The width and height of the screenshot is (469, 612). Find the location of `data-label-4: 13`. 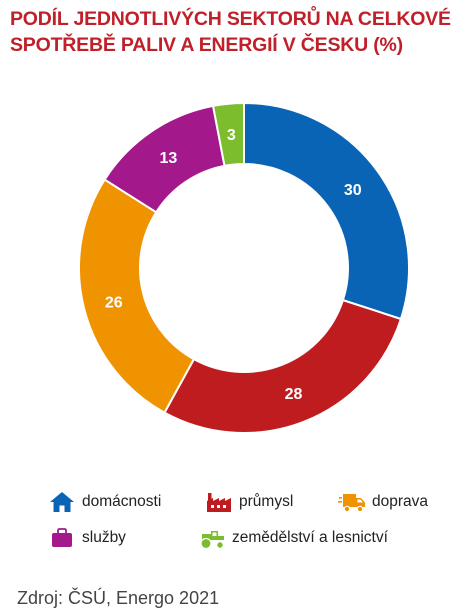

data-label-4: 13 is located at coordinates (169, 158).